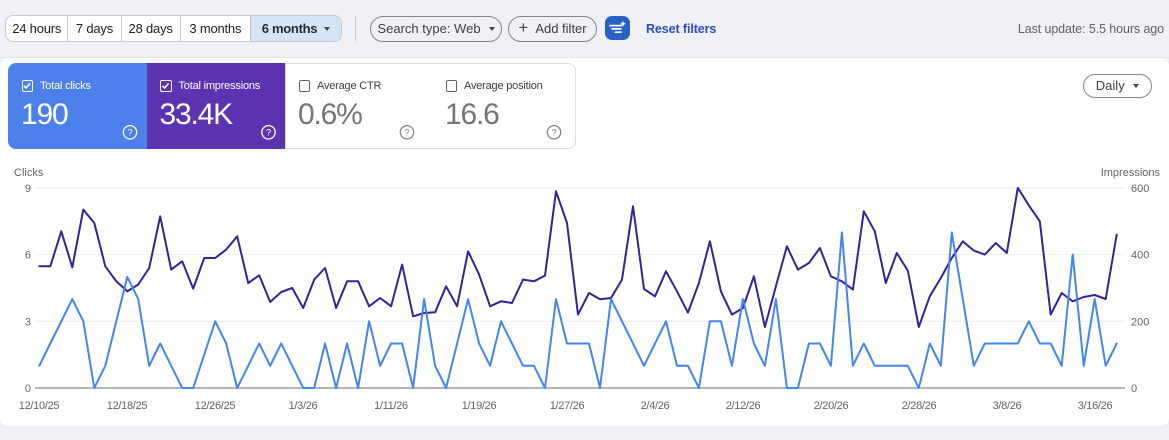 This screenshot has width=1169, height=440. What do you see at coordinates (39, 406) in the screenshot?
I see `svg-text: 12/10/25` at bounding box center [39, 406].